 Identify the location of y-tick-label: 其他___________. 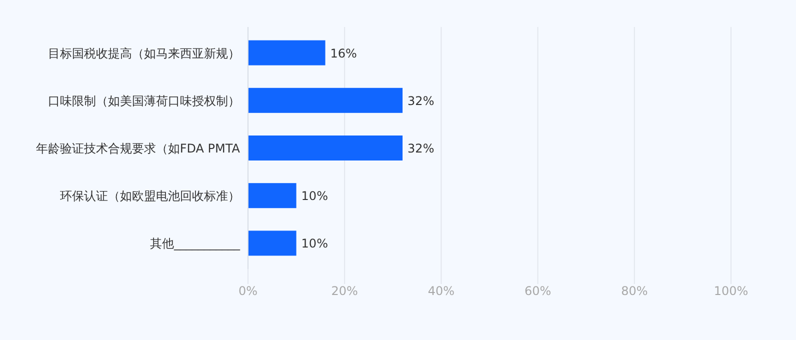
(195, 243).